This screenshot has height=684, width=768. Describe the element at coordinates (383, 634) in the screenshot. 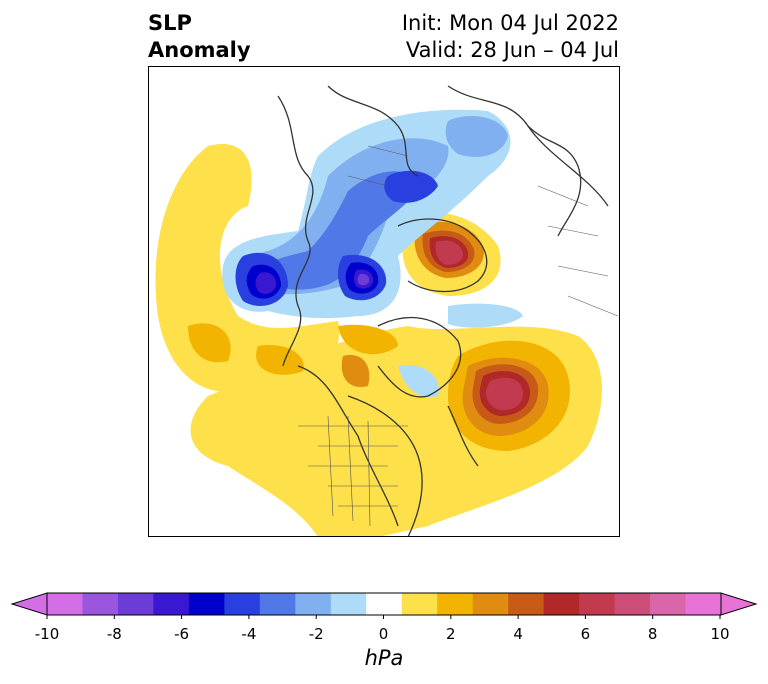

I see `colorbar-tick-label: 0` at that location.